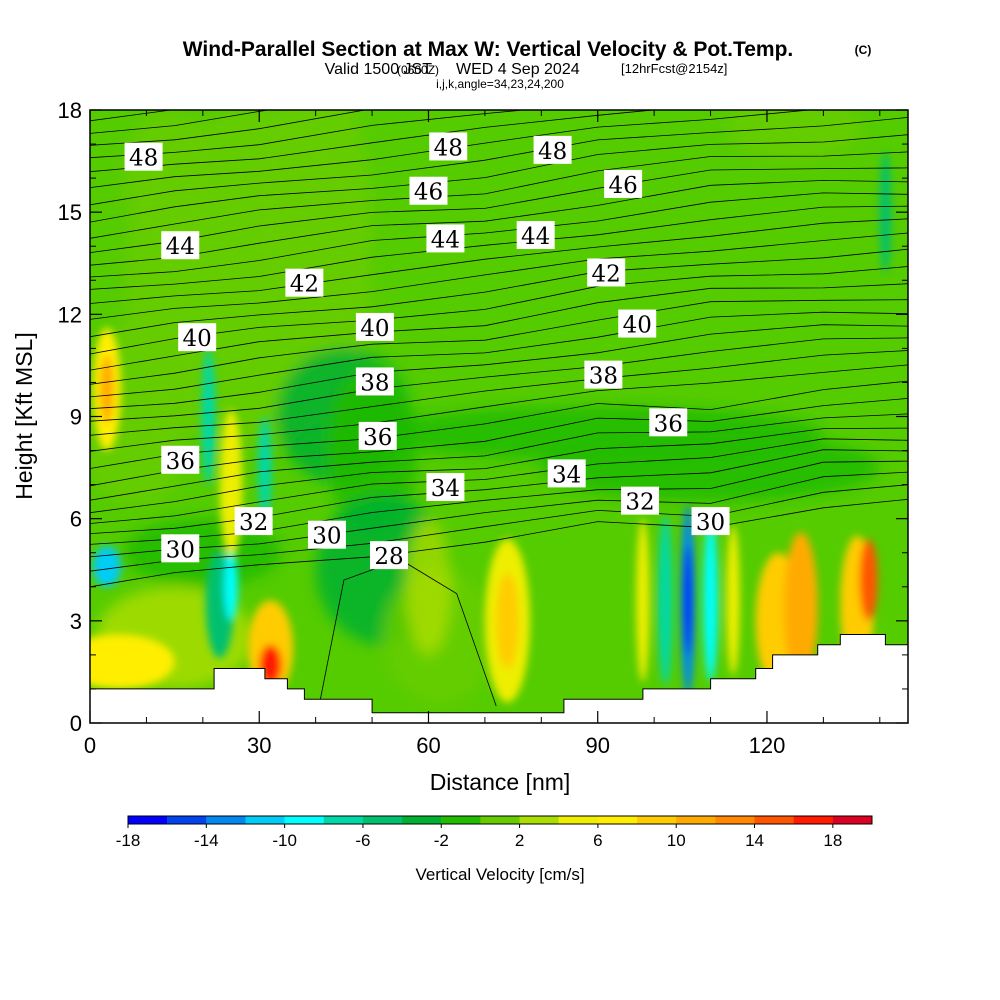 This screenshot has height=1000, width=1000. What do you see at coordinates (76, 519) in the screenshot?
I see `y-tick-label: 6` at bounding box center [76, 519].